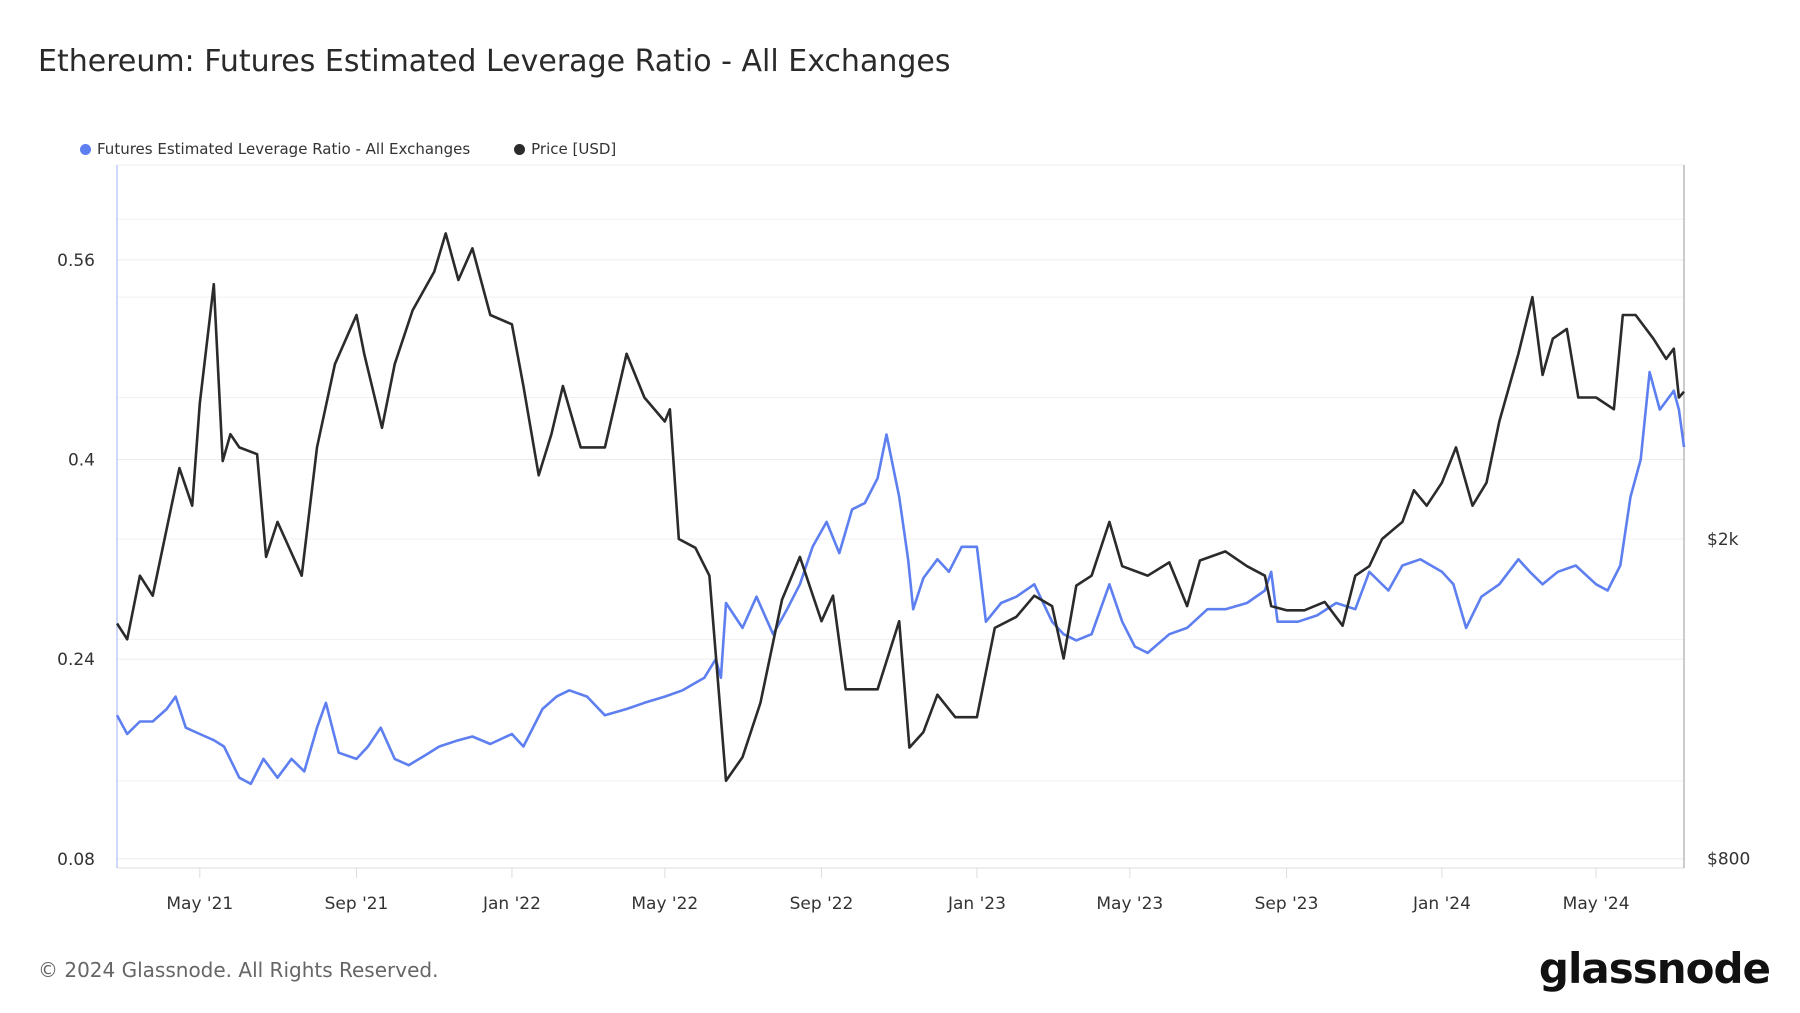  Describe the element at coordinates (81, 460) in the screenshot. I see `y-left-tick-label: 0.4` at that location.